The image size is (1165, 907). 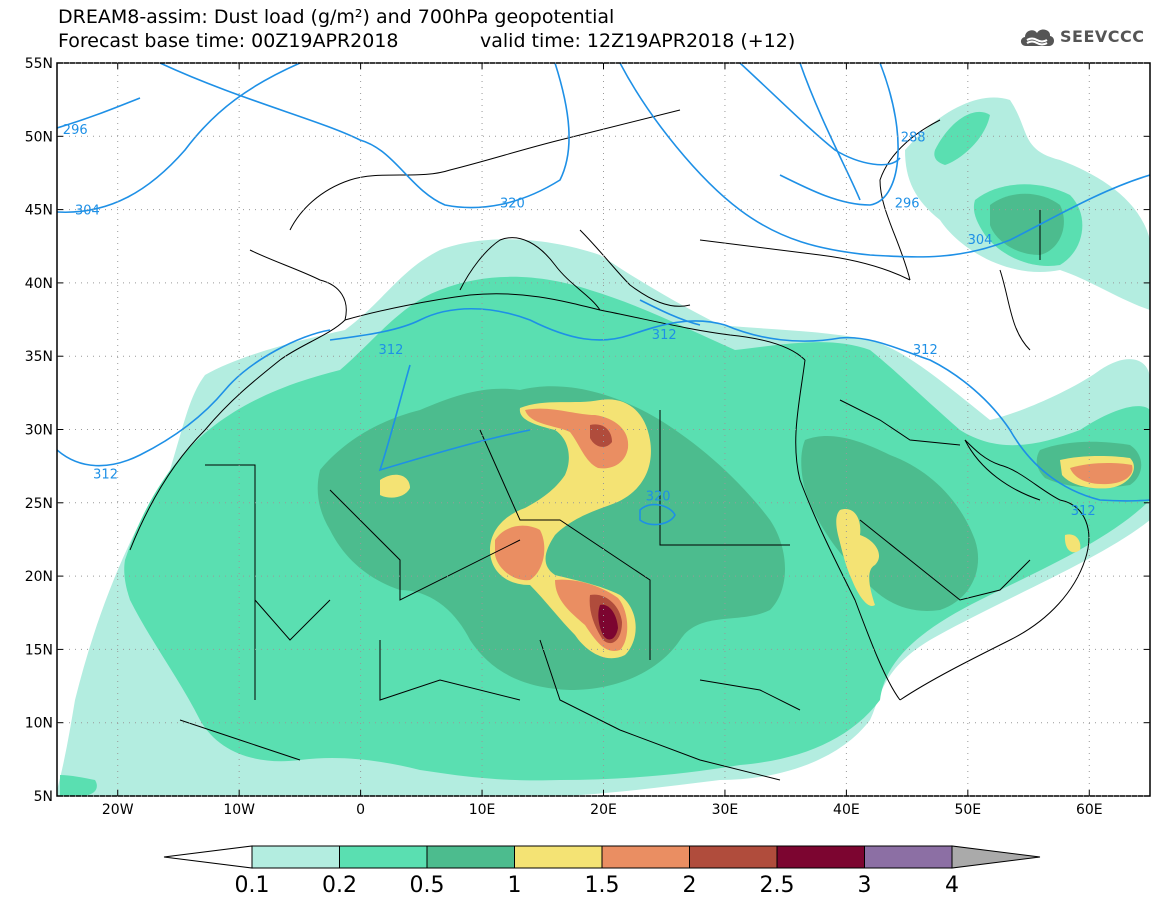 What do you see at coordinates (239, 810) in the screenshot?
I see `lon-tick-label: 10W` at bounding box center [239, 810].